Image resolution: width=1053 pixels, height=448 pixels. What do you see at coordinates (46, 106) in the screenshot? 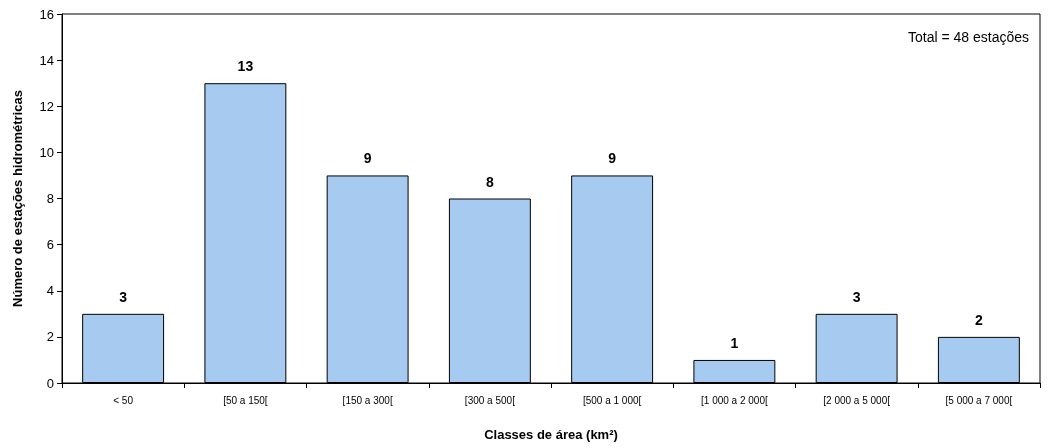
I see `y-tick-label: 12` at bounding box center [46, 106].